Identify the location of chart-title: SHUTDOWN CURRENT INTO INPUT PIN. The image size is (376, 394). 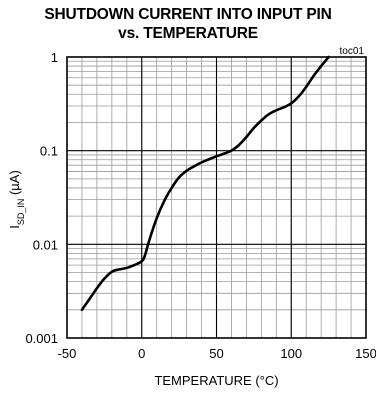
(188, 14).